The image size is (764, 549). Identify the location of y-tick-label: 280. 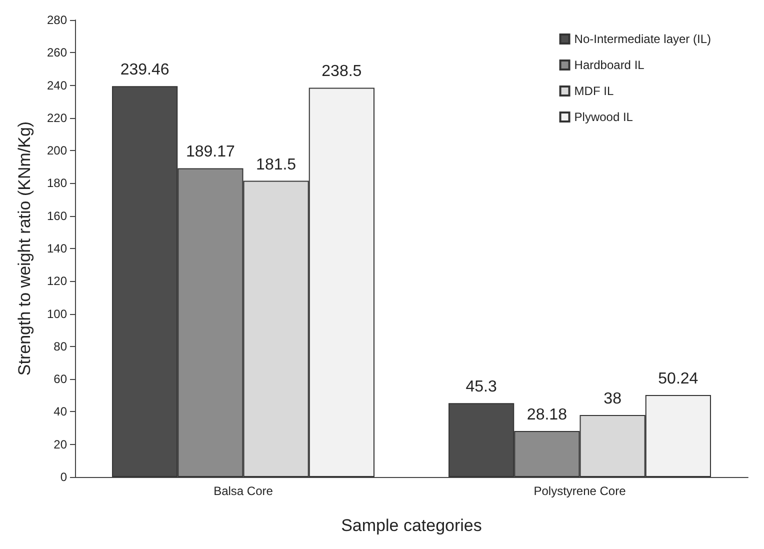
(57, 20).